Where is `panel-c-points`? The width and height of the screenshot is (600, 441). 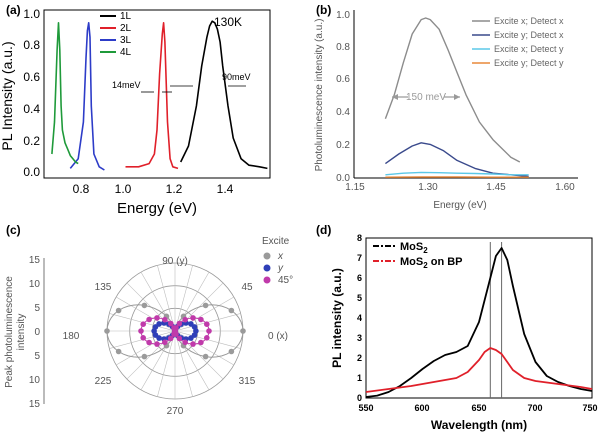
panel-c-points is located at coordinates (175, 331).